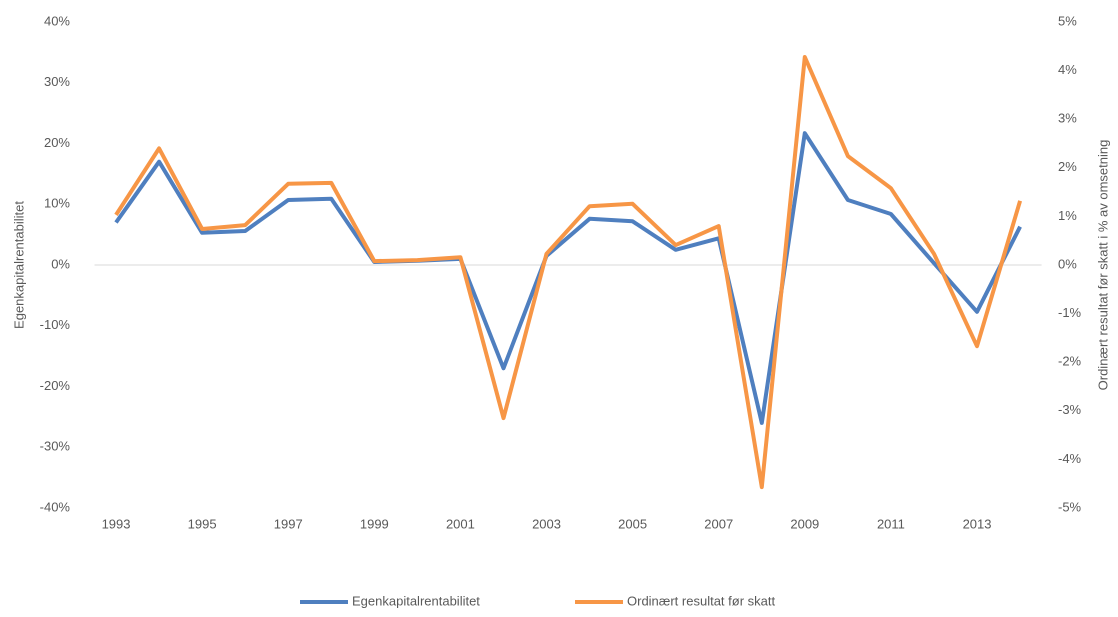 The width and height of the screenshot is (1118, 617). Describe the element at coordinates (546, 523) in the screenshot. I see `x-tick-label: 2003` at that location.